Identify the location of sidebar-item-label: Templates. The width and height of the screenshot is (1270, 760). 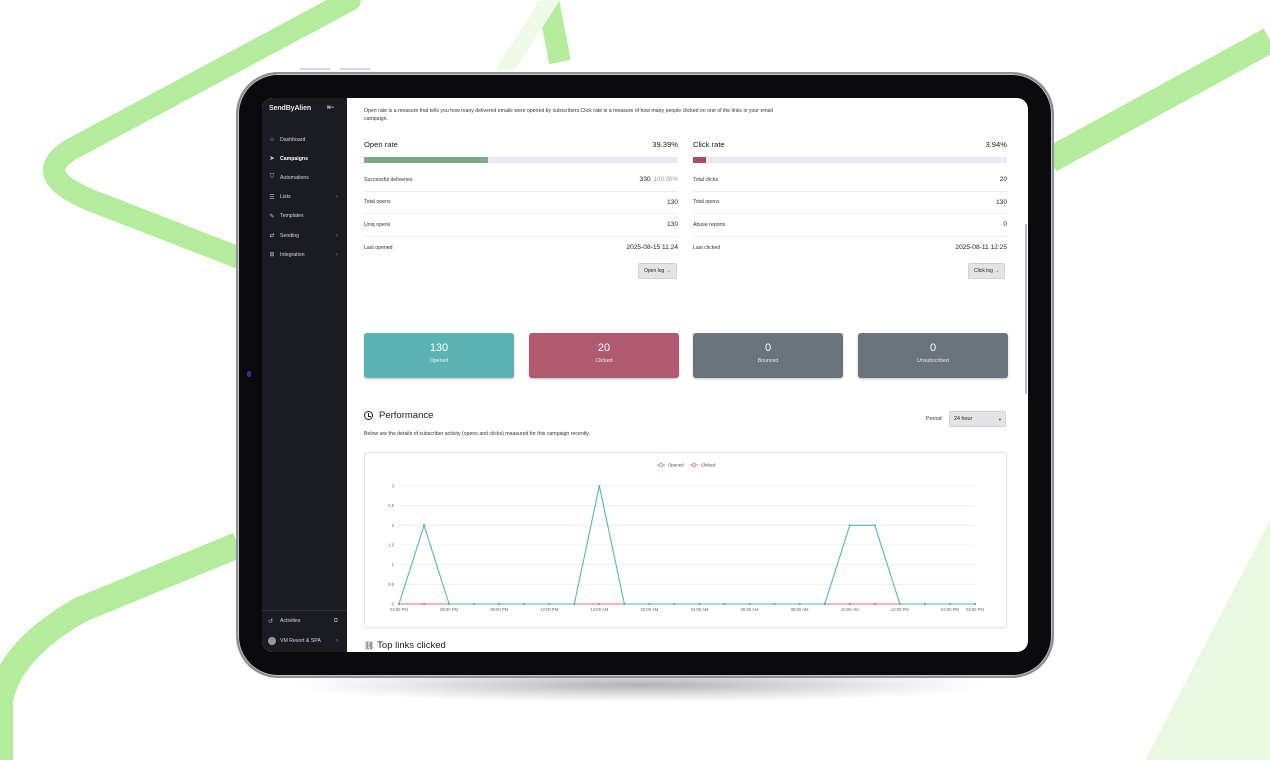
(292, 216).